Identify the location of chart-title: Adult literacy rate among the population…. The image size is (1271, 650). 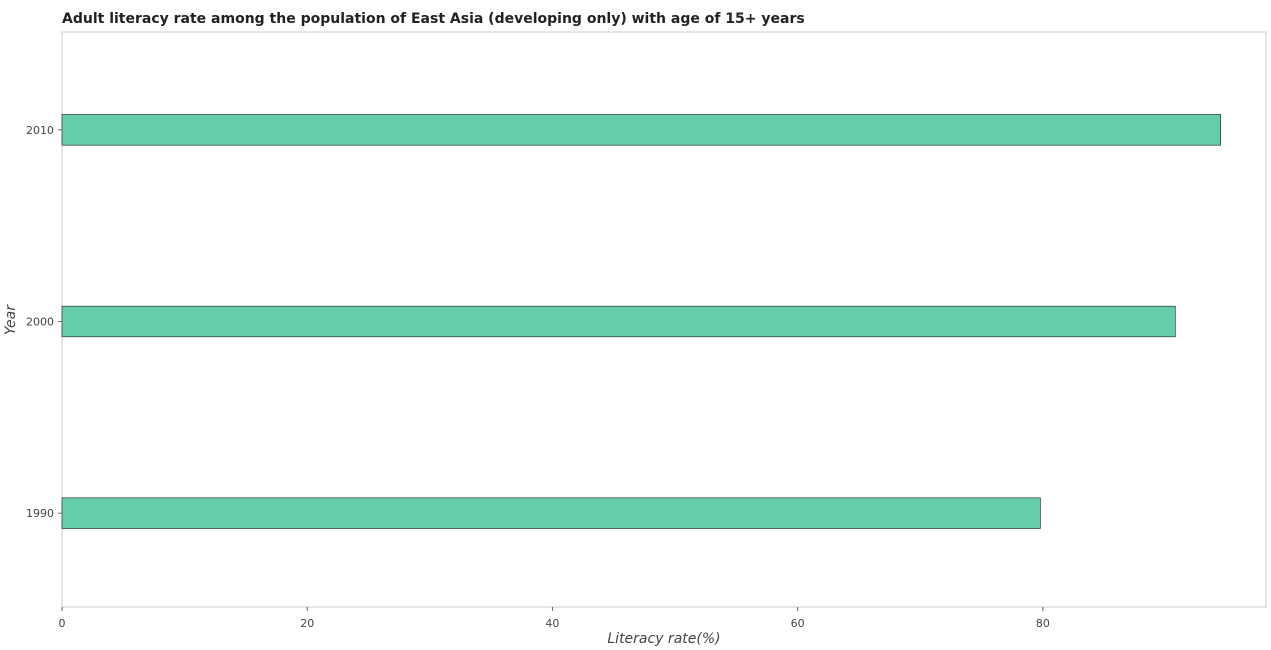
(433, 19).